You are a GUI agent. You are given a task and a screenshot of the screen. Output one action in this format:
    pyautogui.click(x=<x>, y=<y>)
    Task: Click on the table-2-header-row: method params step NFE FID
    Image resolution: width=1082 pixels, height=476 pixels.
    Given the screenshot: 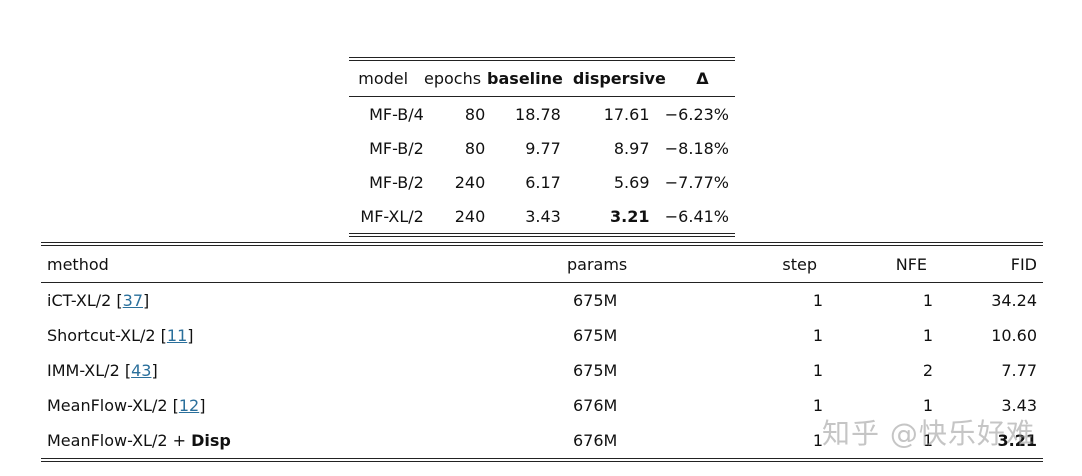 What is the action you would take?
    pyautogui.click(x=542, y=264)
    